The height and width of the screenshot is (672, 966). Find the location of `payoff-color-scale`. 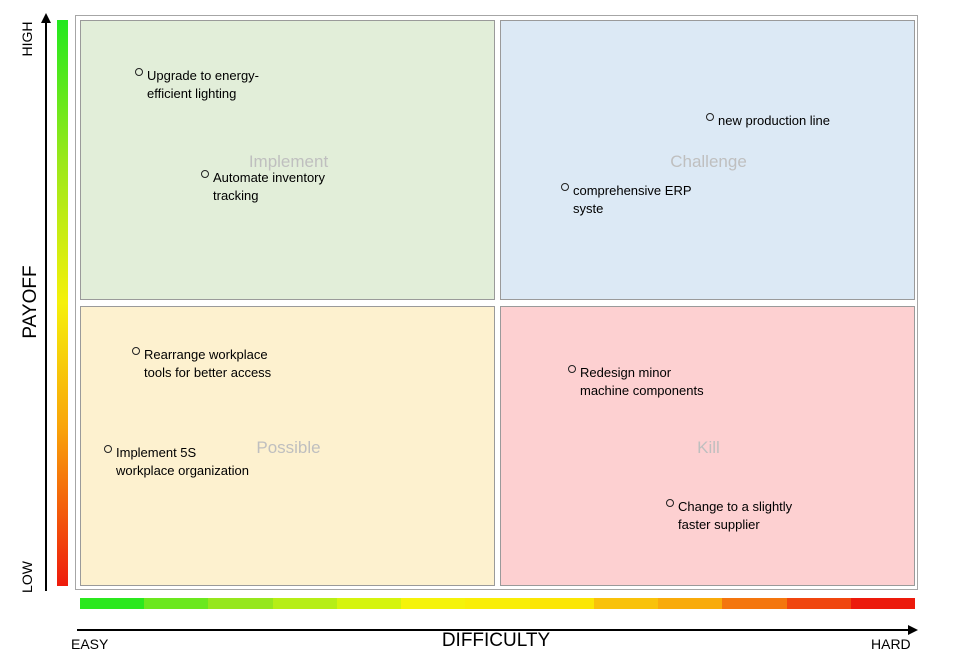

payoff-color-scale is located at coordinates (62, 303).